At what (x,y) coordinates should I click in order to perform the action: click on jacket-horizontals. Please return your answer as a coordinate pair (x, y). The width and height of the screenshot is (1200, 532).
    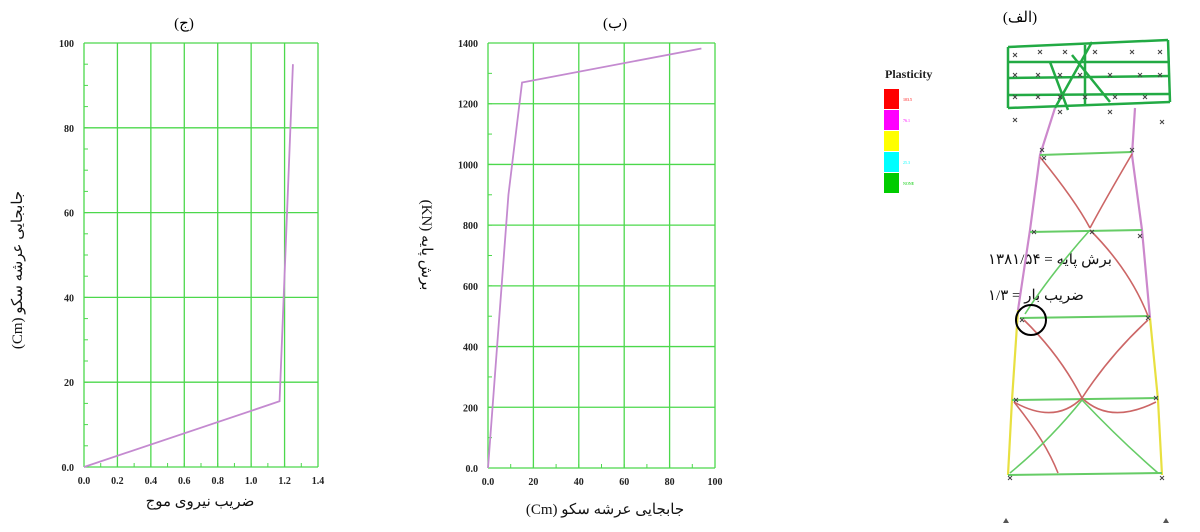
    Looking at the image, I should click on (1085, 313).